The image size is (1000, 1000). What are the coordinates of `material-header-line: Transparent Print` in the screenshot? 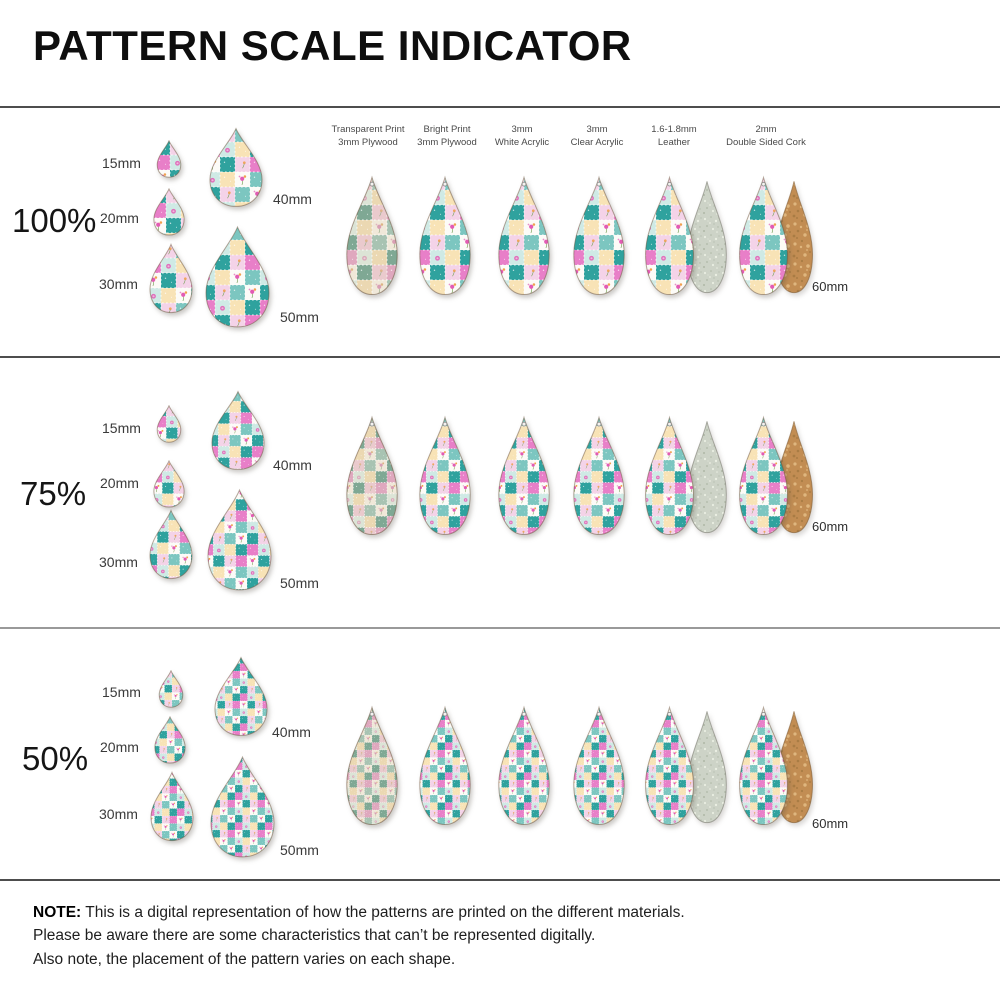 It's located at (368, 129).